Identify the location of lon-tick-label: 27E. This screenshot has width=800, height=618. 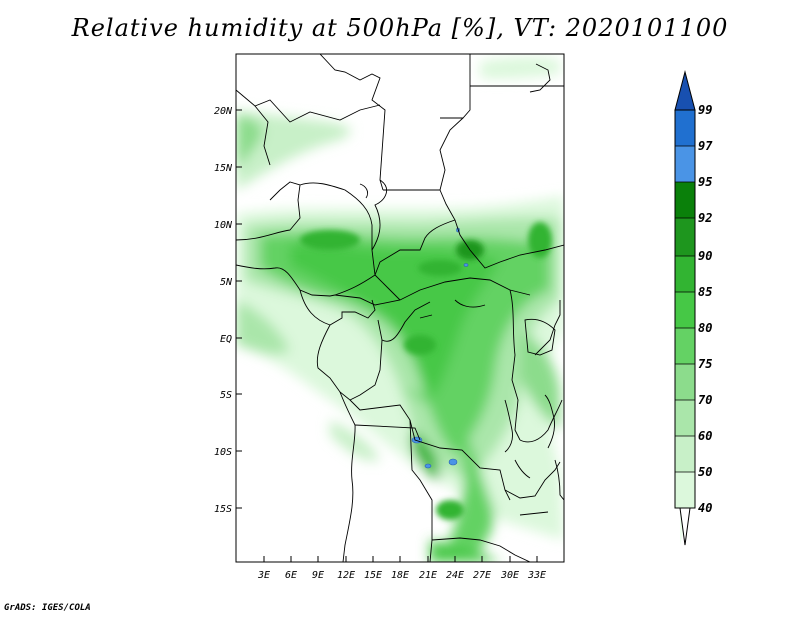
(482, 575).